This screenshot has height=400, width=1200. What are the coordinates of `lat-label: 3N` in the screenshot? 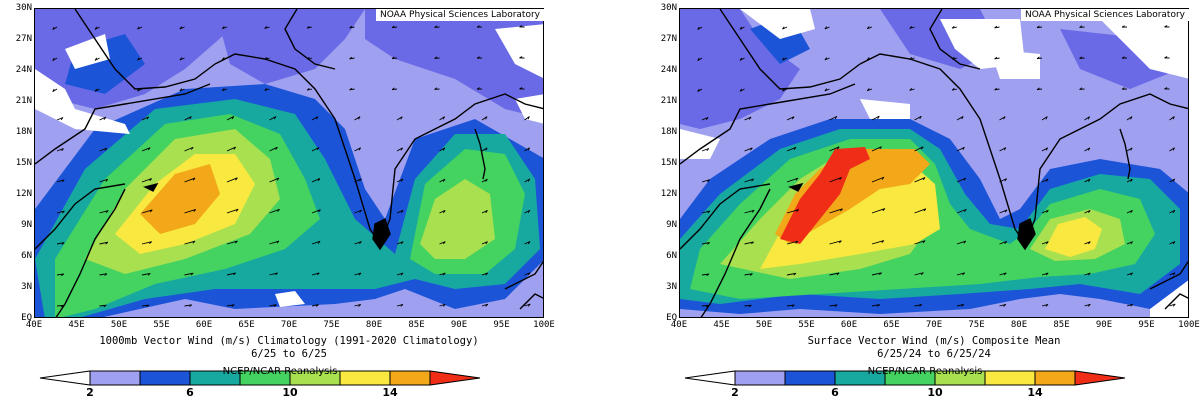 It's located at (671, 287).